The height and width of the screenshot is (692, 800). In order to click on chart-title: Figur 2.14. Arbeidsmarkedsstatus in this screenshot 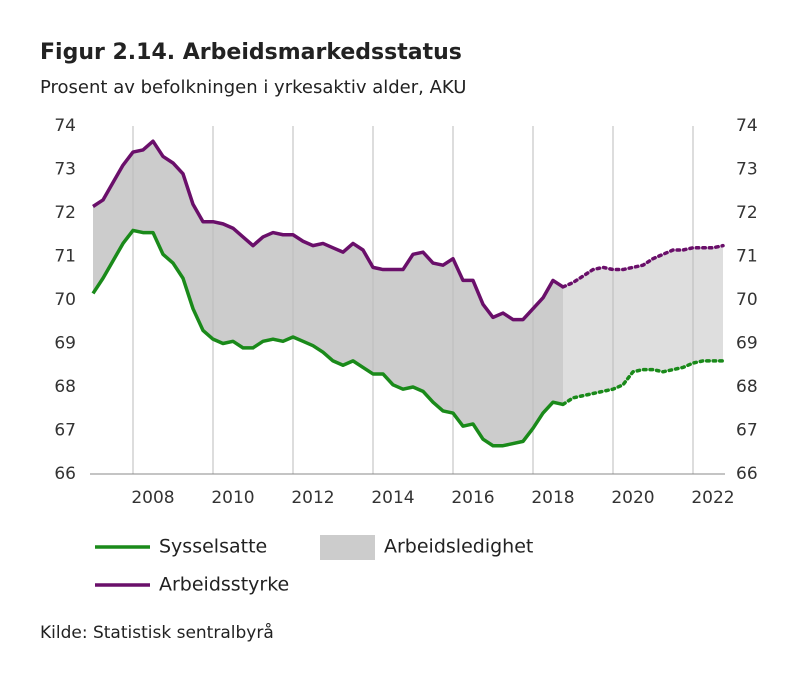, I will do `click(251, 52)`.